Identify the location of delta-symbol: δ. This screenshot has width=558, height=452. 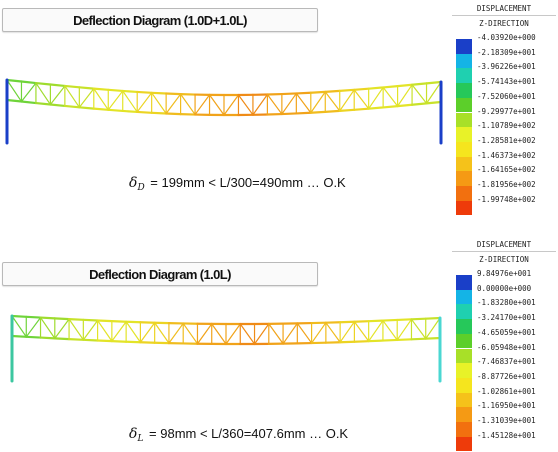
(133, 434).